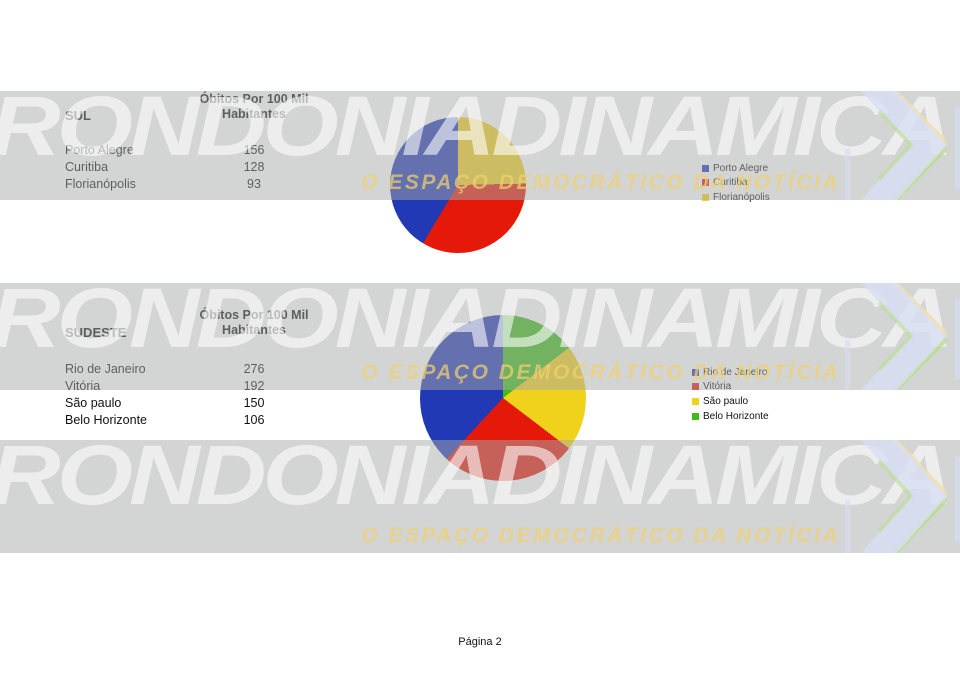 Image resolution: width=960 pixels, height=678 pixels. Describe the element at coordinates (78, 115) in the screenshot. I see `region-title-sul: SUL` at that location.